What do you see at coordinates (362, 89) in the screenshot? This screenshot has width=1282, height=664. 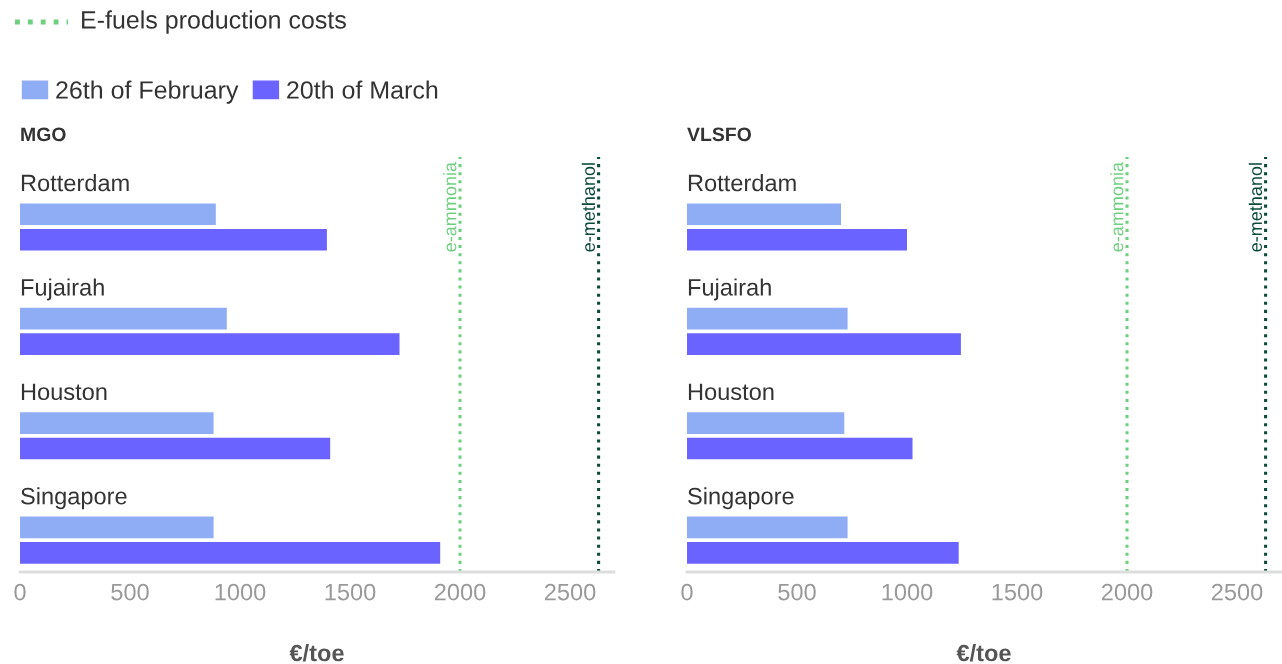 I see `legend-label: 20th of March` at bounding box center [362, 89].